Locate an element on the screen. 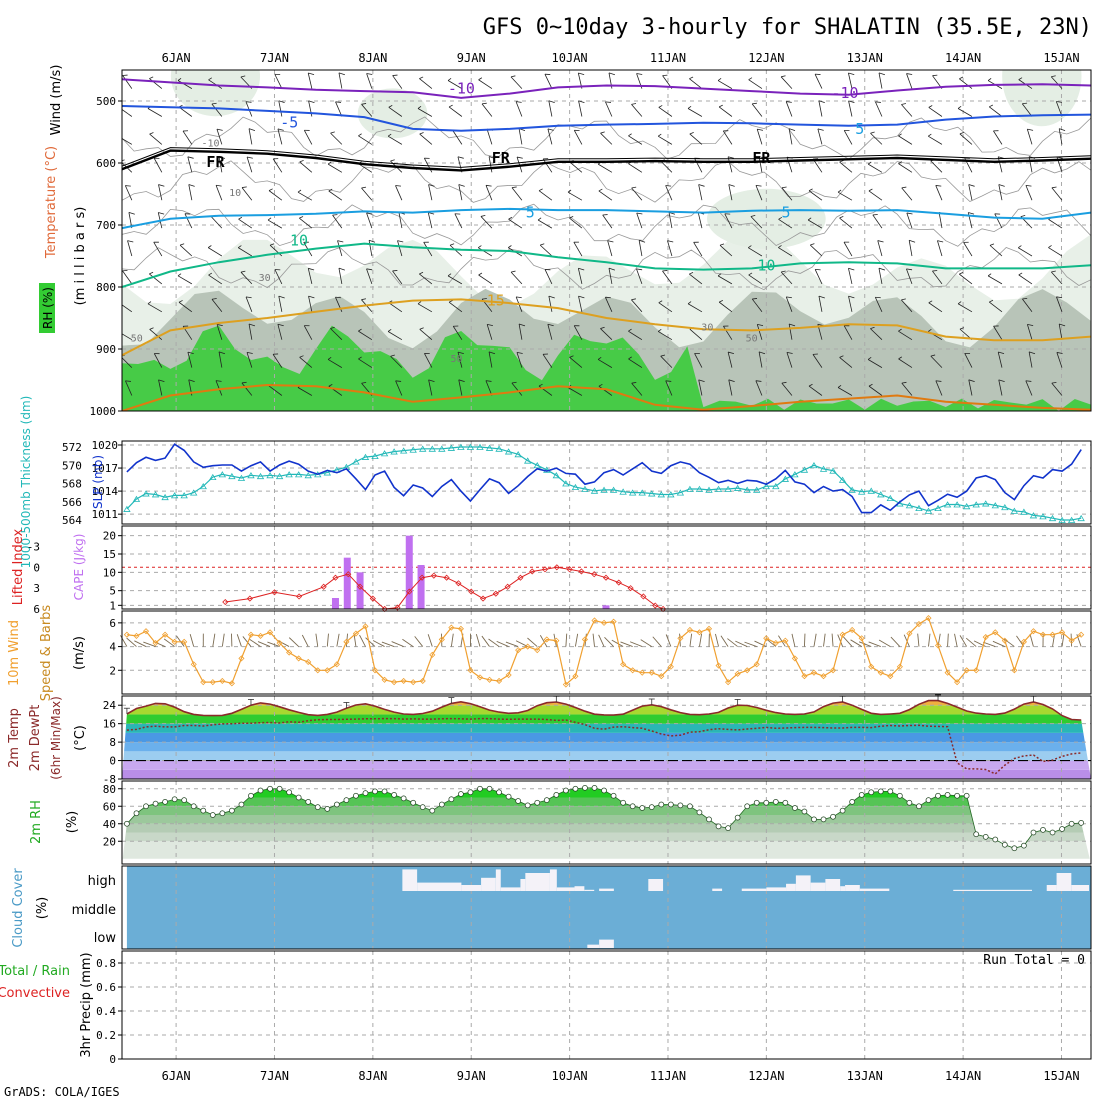 The image size is (1100, 1100). slp-tick-label: 1020 is located at coordinates (105, 445).